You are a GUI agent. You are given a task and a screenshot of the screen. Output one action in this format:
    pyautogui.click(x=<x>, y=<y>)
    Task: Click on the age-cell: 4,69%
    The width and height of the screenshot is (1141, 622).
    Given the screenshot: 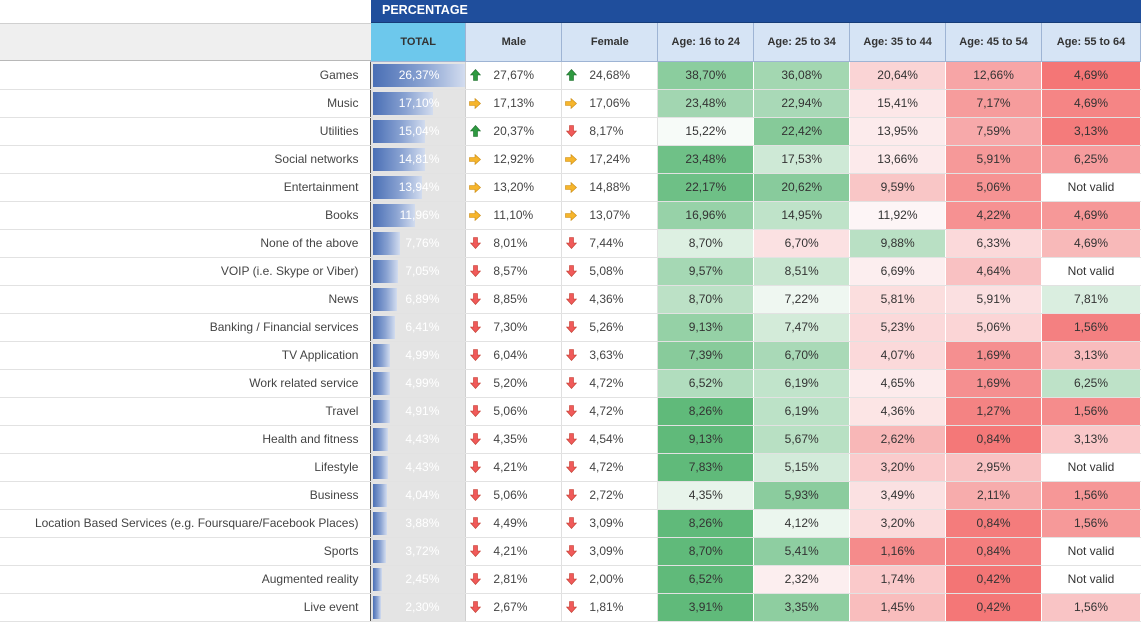 What is the action you would take?
    pyautogui.click(x=1091, y=215)
    